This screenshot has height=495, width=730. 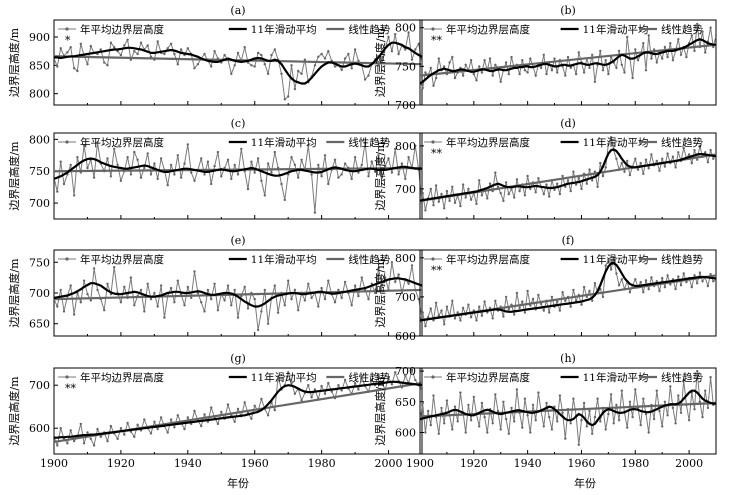 What do you see at coordinates (14, 293) in the screenshot?
I see `y-axis-label: 边界层高度/m` at bounding box center [14, 293].